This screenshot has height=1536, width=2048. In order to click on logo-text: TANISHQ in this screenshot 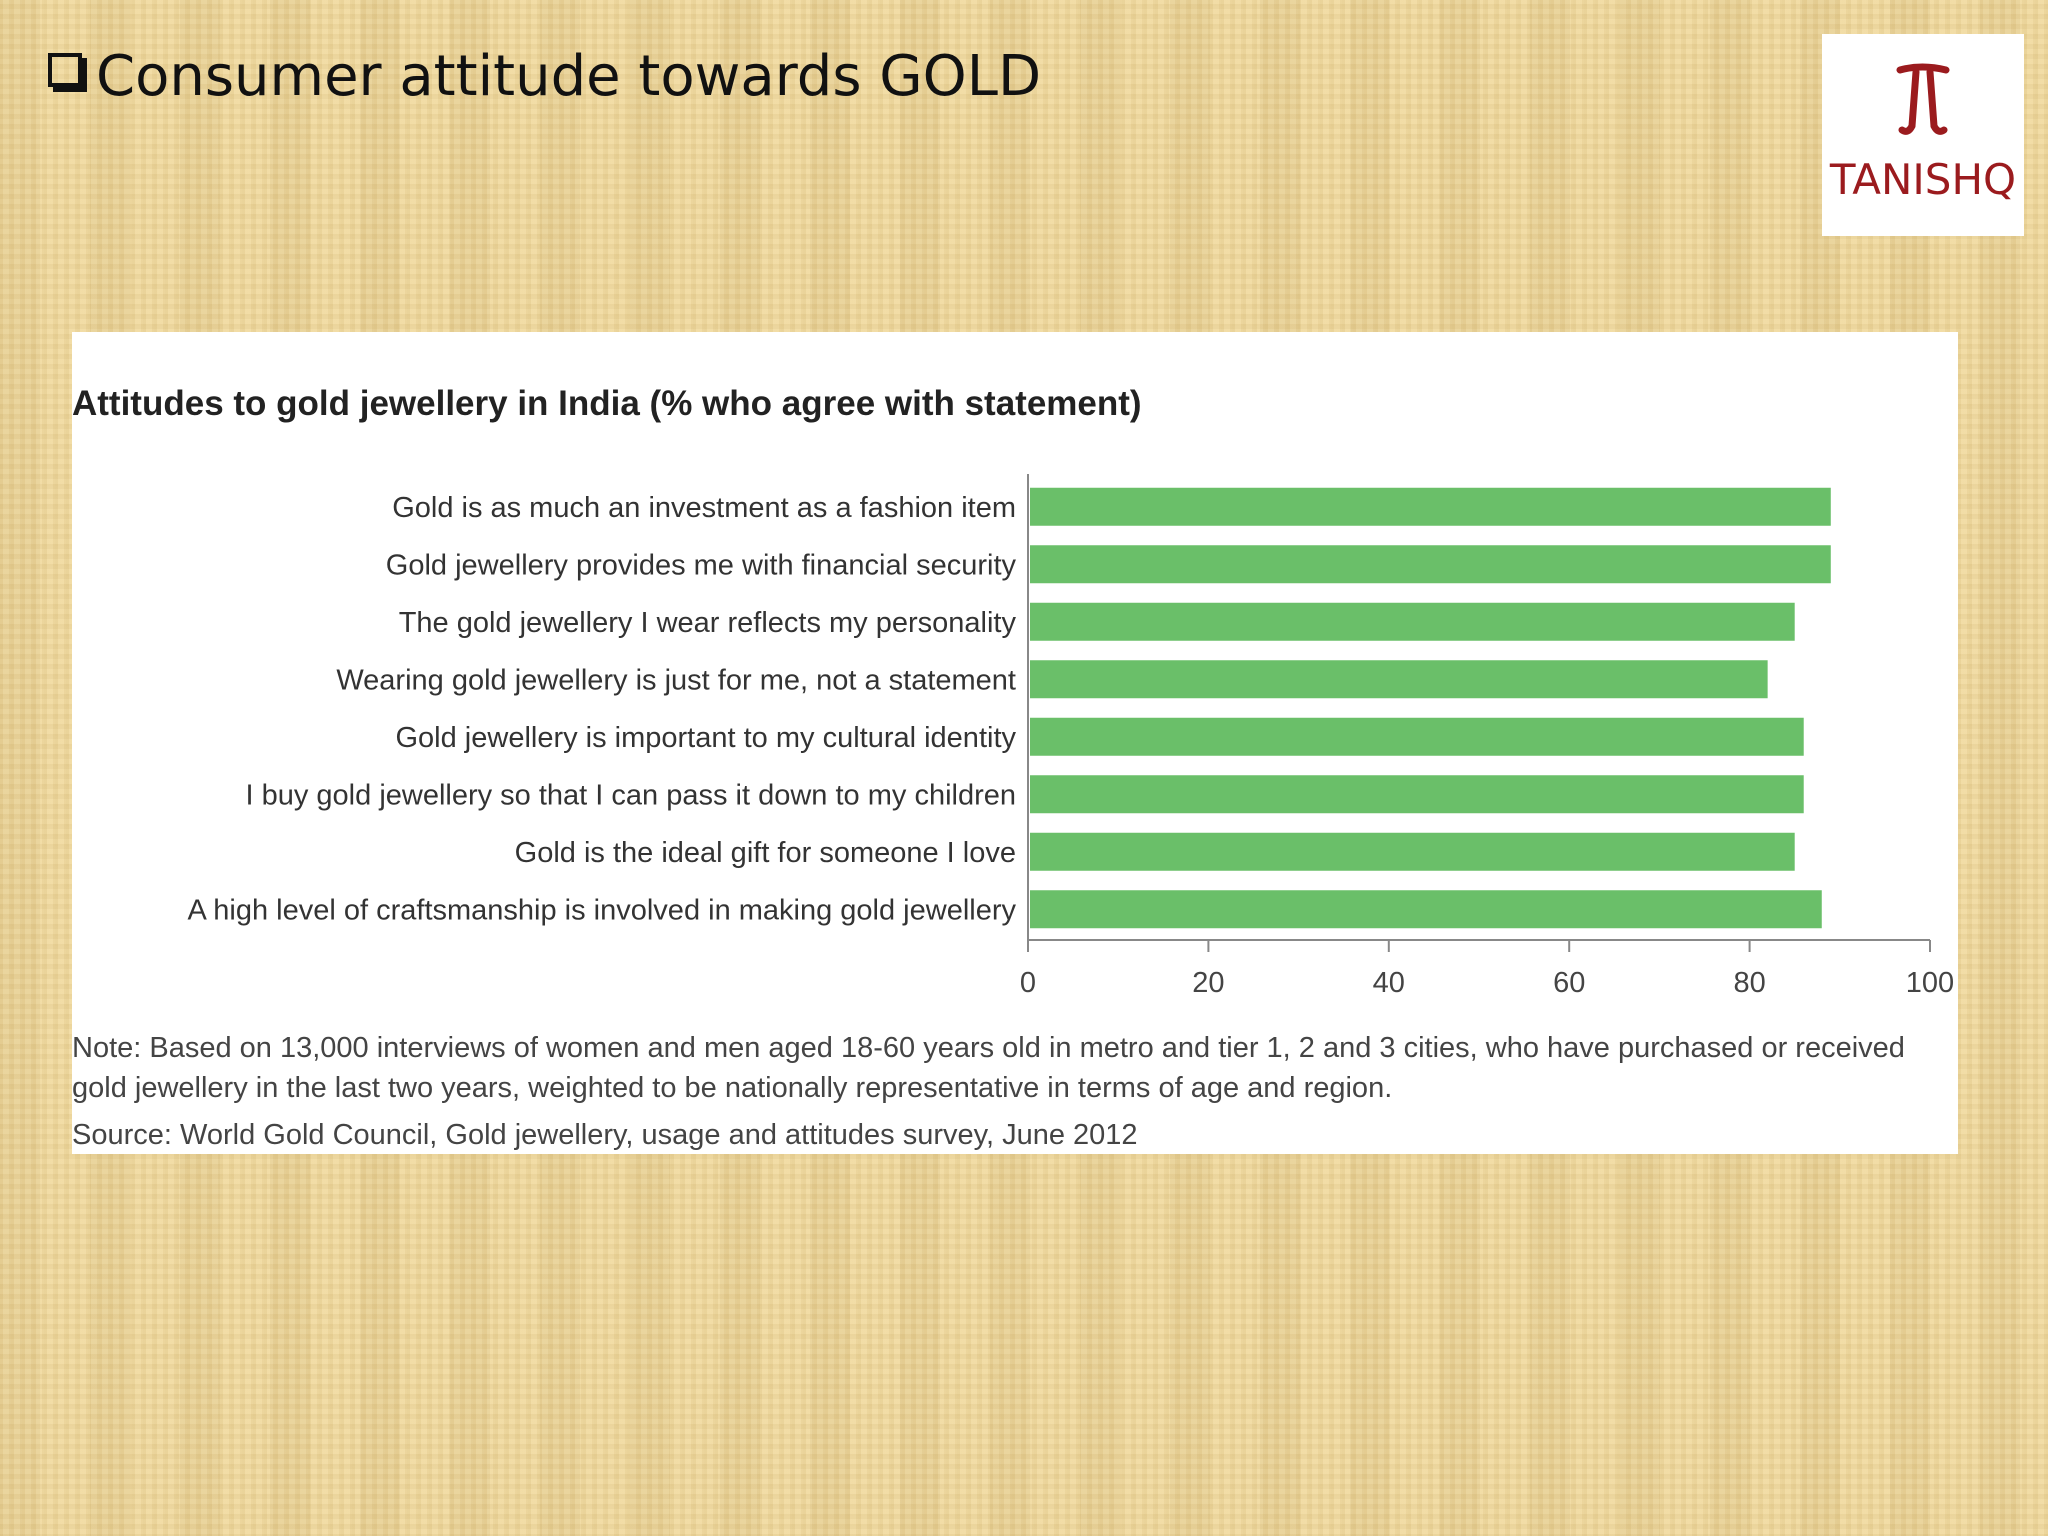, I will do `click(1922, 179)`.